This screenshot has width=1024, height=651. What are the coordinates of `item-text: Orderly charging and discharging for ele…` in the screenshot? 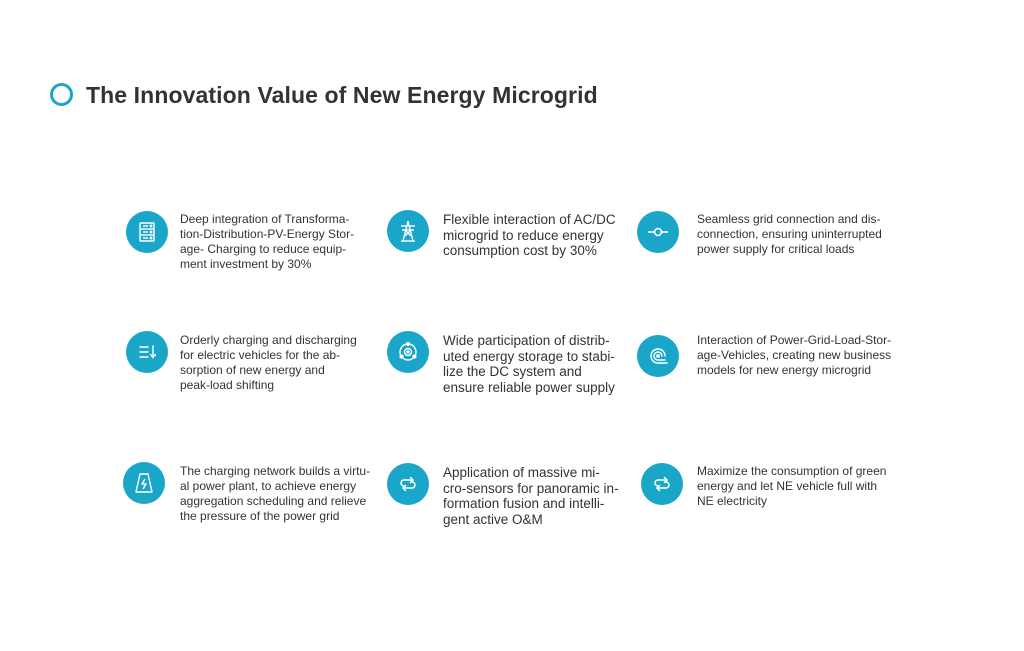 It's located at (268, 362).